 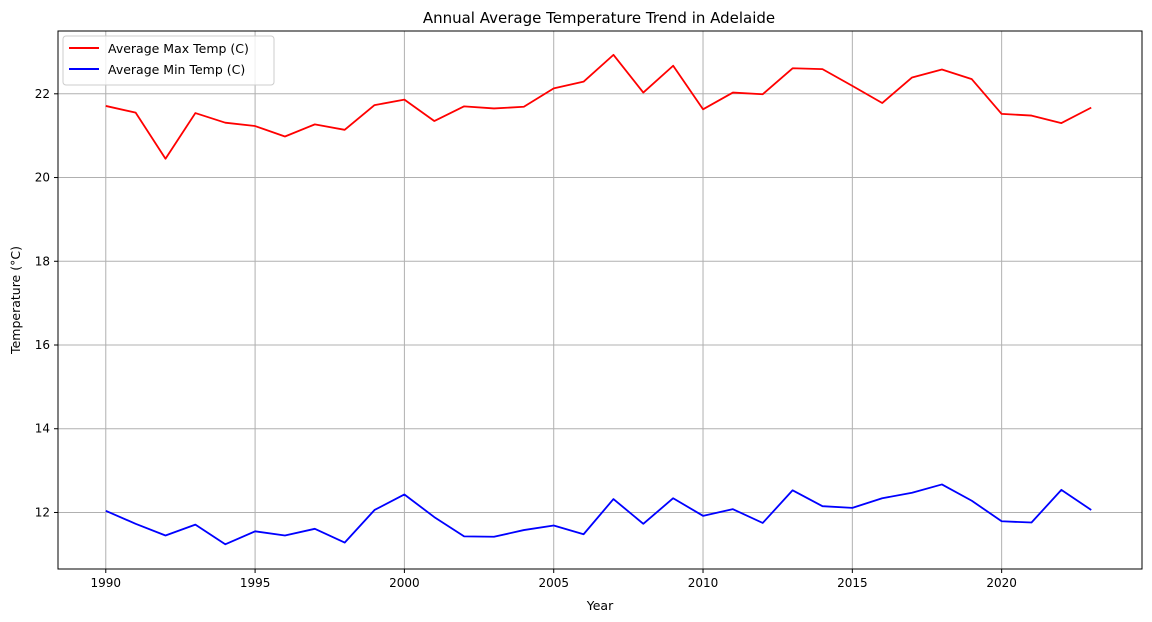 What do you see at coordinates (178, 48) in the screenshot?
I see `legend-label-max-temp: Average Max Temp (C)` at bounding box center [178, 48].